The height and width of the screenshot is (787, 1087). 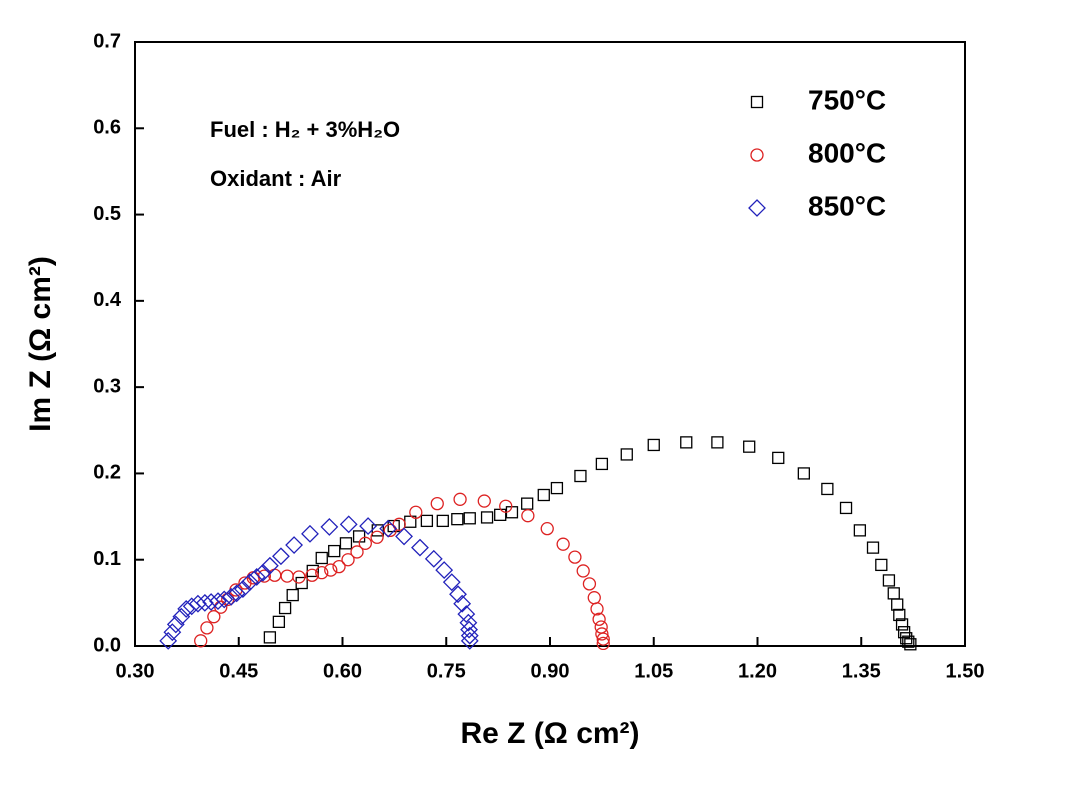 I want to click on x-tick-label: 0.45, so click(x=238, y=671).